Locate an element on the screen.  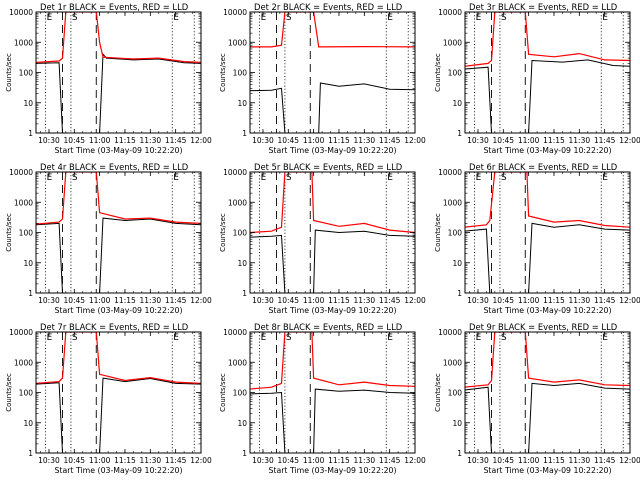
panel-title: Det 5r BLACK = Events, RED = LLD is located at coordinates (328, 167).